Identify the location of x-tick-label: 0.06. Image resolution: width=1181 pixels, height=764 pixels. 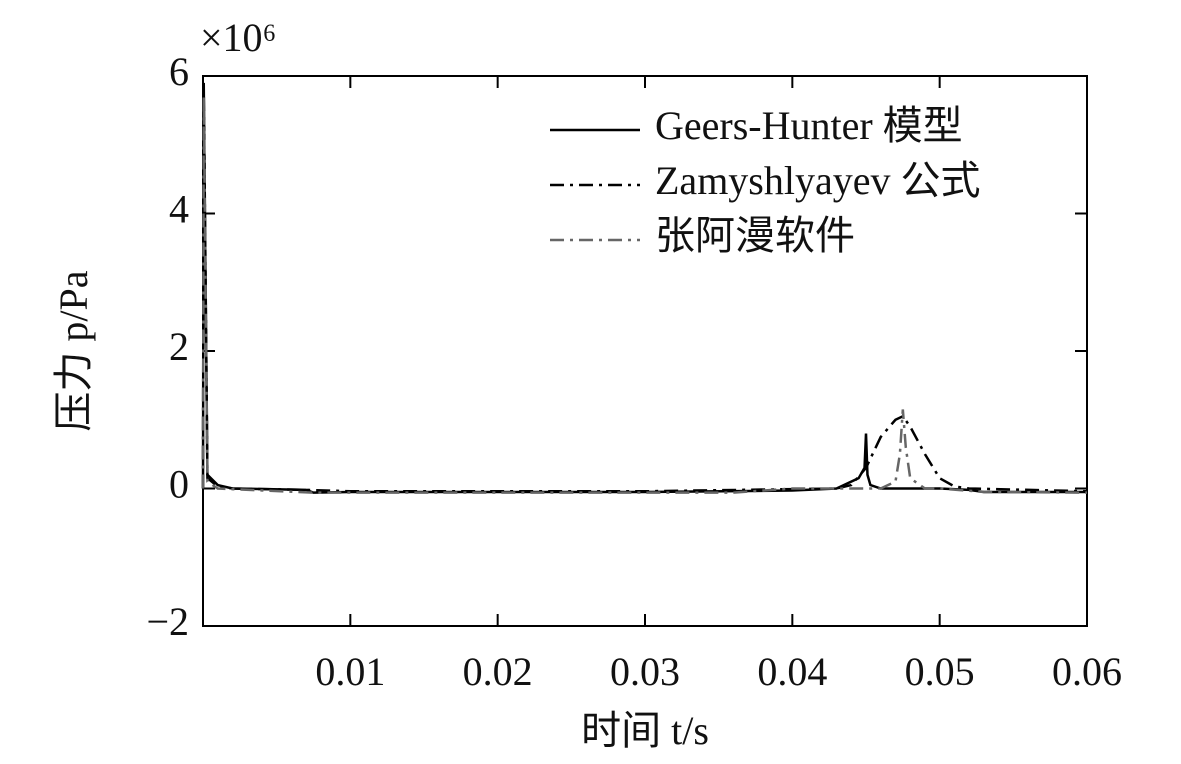
(1087, 671).